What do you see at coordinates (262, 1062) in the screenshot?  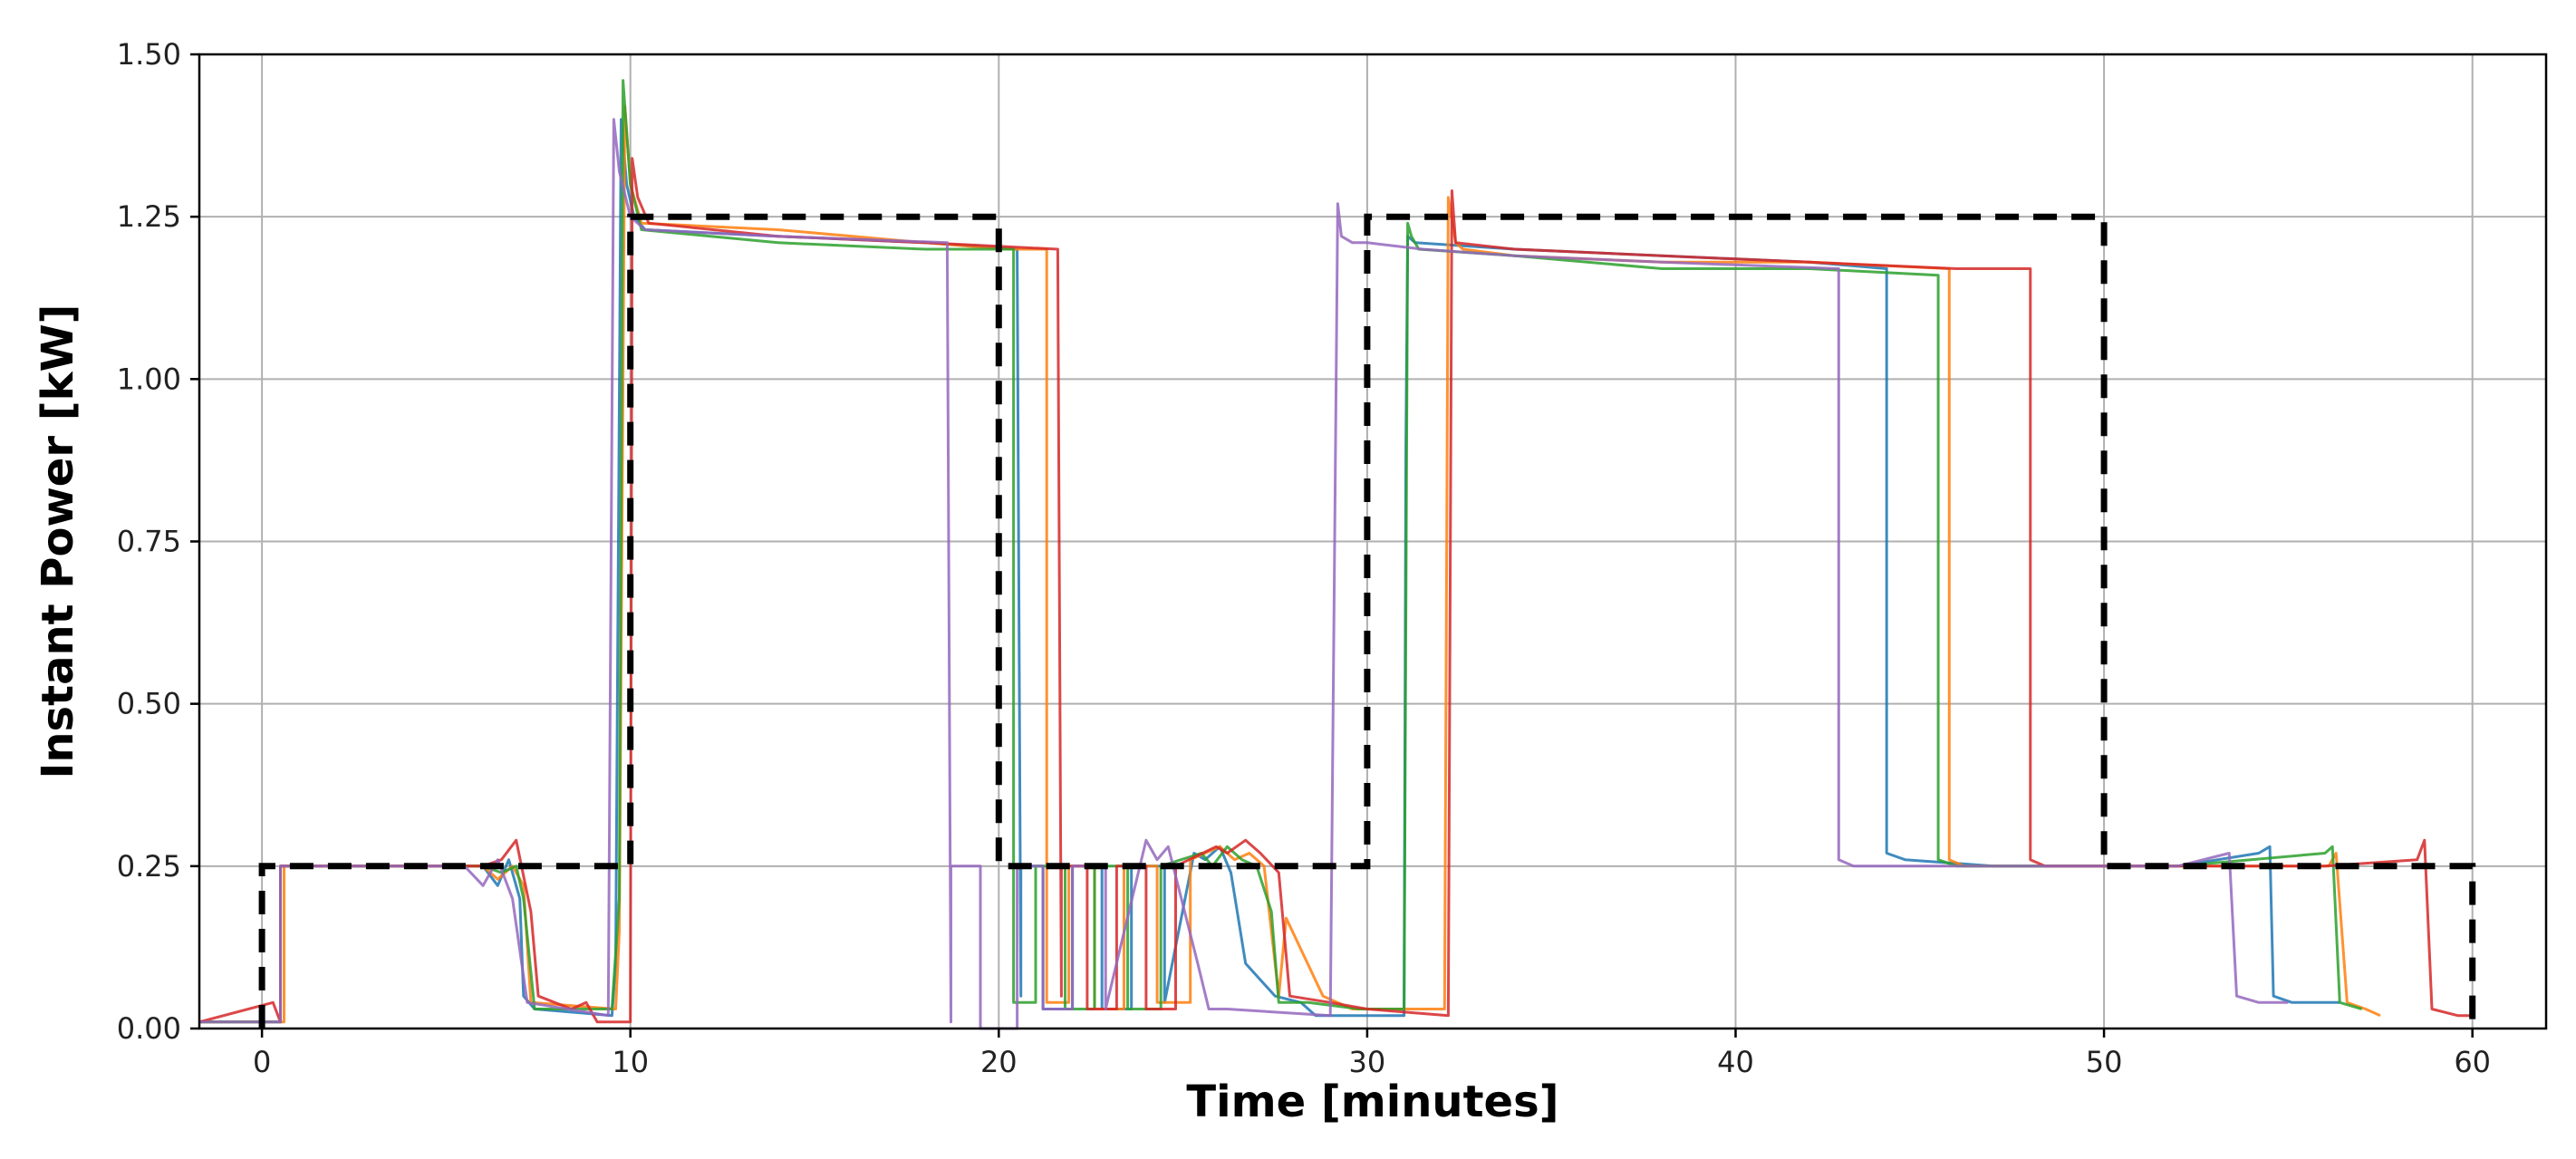 I see `x-tick-label: 0` at bounding box center [262, 1062].